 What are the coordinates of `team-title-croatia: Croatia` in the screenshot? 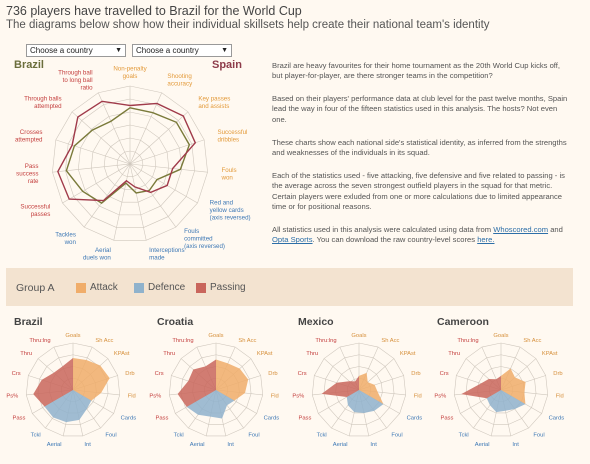 It's located at (175, 322).